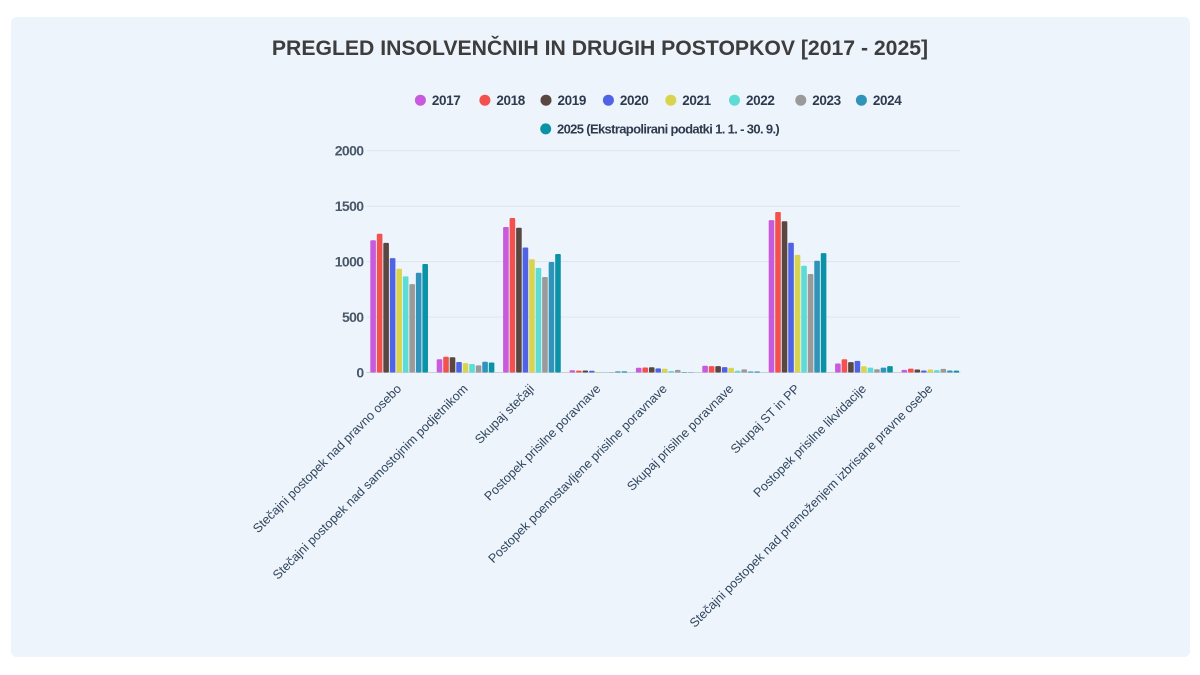 This screenshot has height=675, width=1200. I want to click on svg-text: 2024, so click(887, 100).